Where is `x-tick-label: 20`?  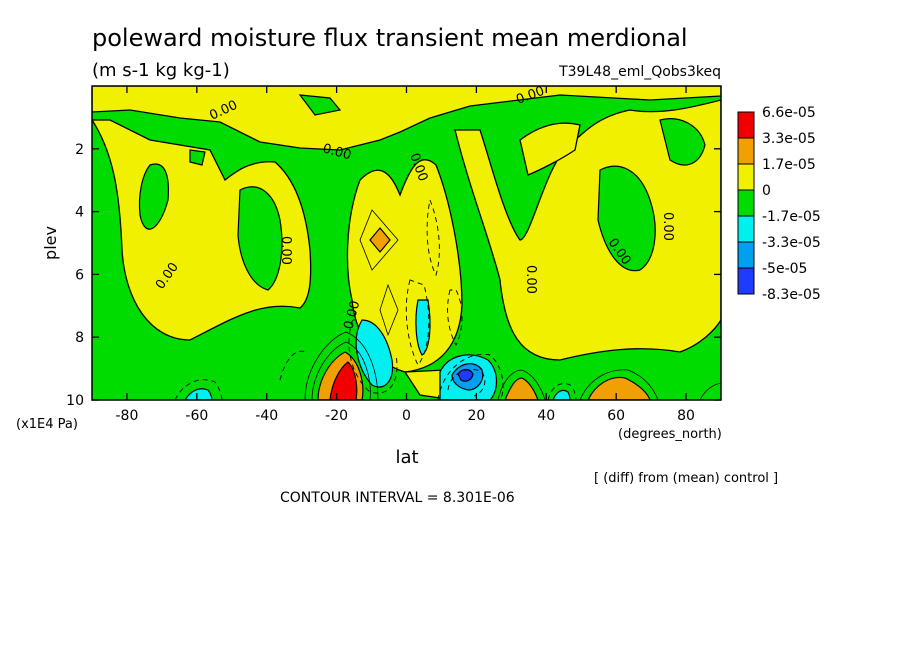
x-tick-label: 20 is located at coordinates (476, 416).